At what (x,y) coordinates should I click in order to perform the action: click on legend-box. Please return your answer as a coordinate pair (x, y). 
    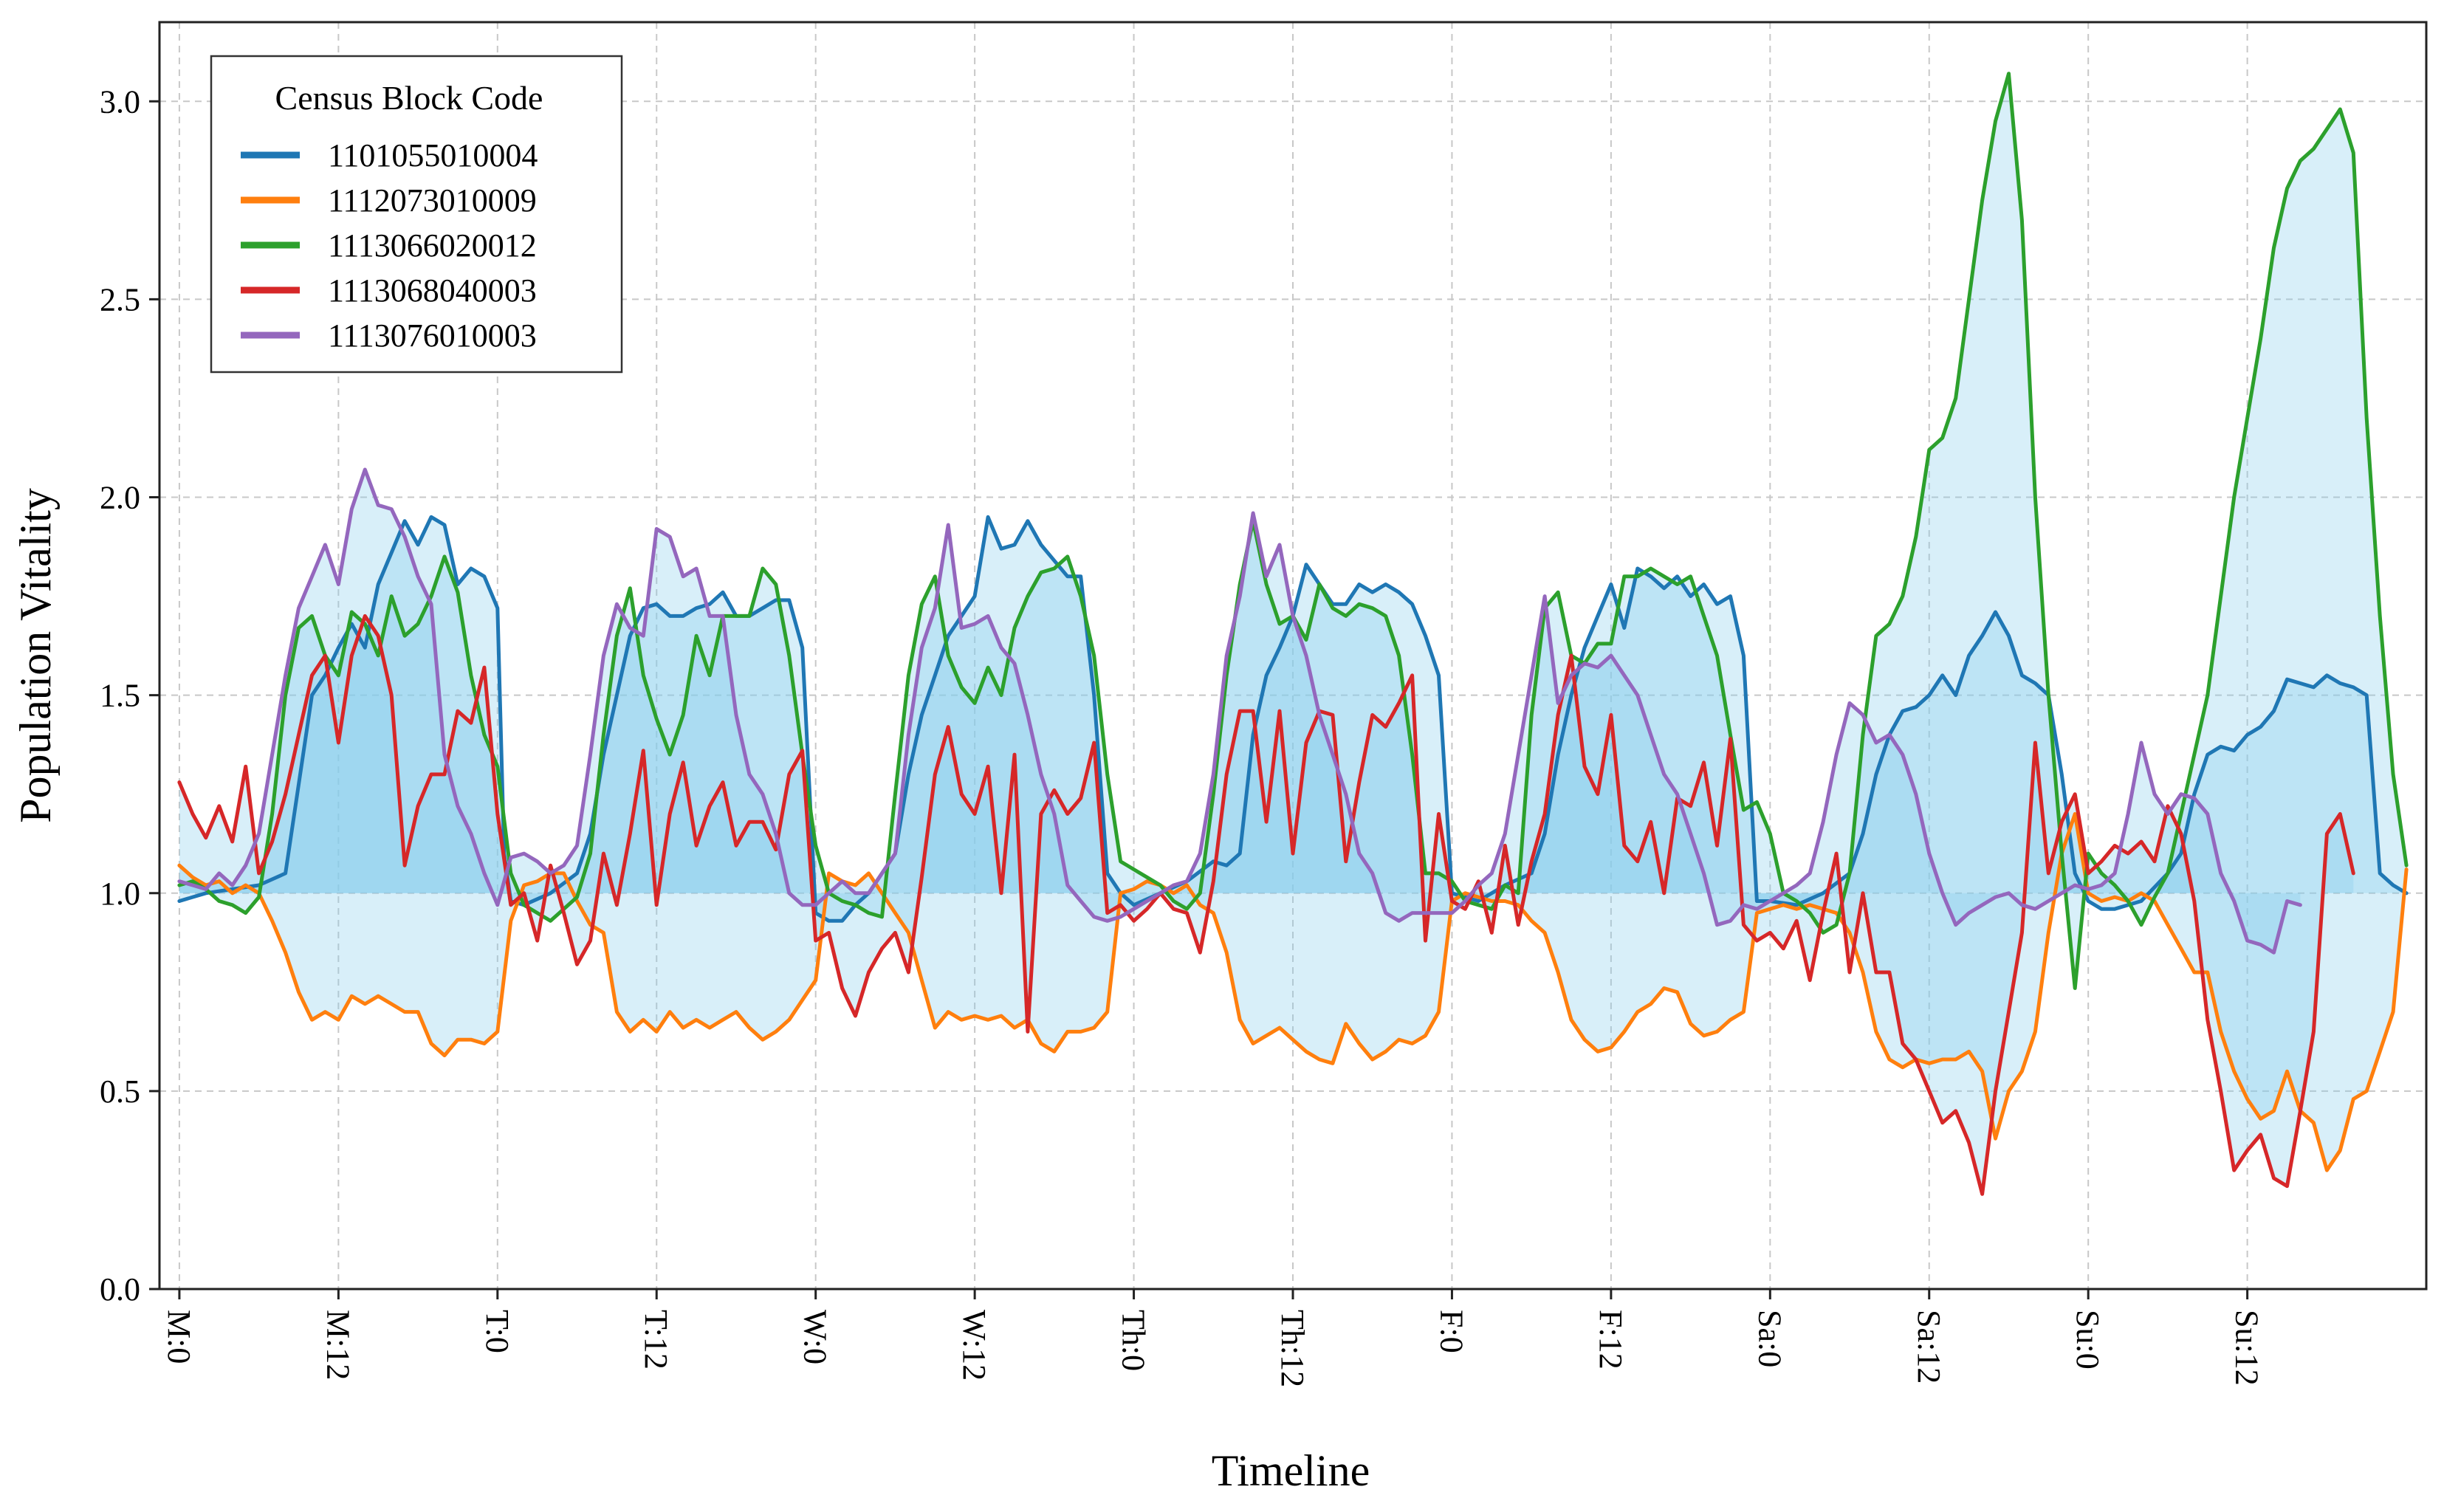
    Looking at the image, I should click on (416, 214).